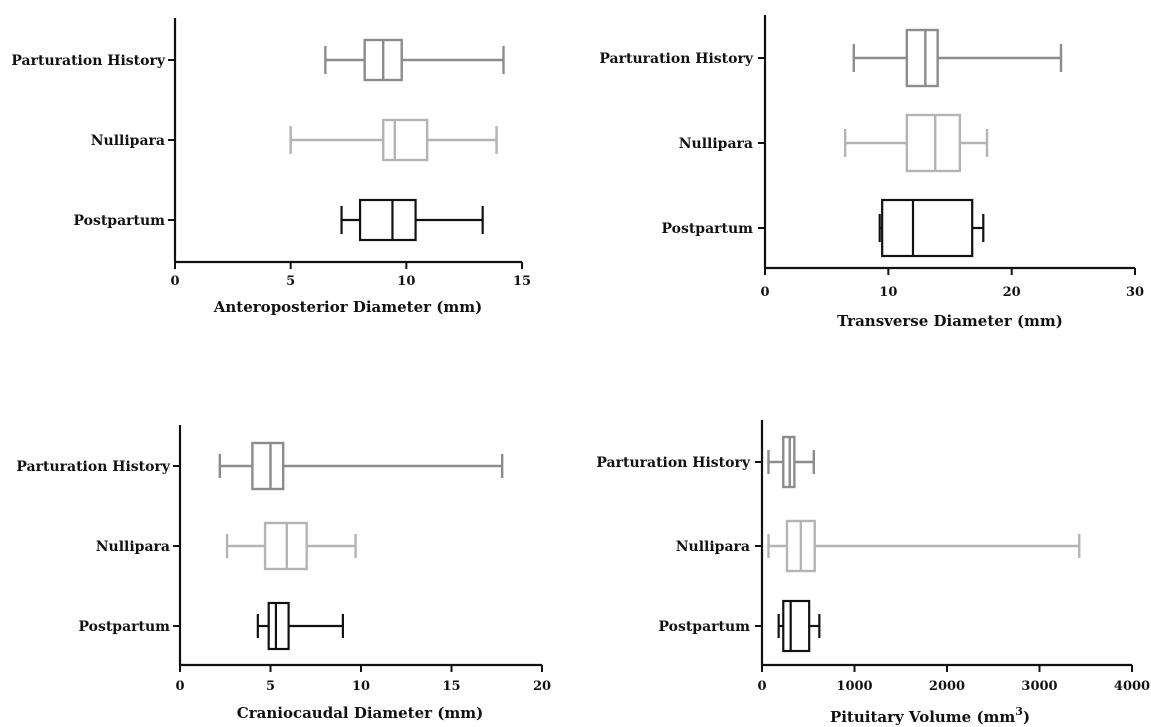  Describe the element at coordinates (347, 307) in the screenshot. I see `panel-1-x-axis-title: Anteroposterior Diameter (mm)` at that location.